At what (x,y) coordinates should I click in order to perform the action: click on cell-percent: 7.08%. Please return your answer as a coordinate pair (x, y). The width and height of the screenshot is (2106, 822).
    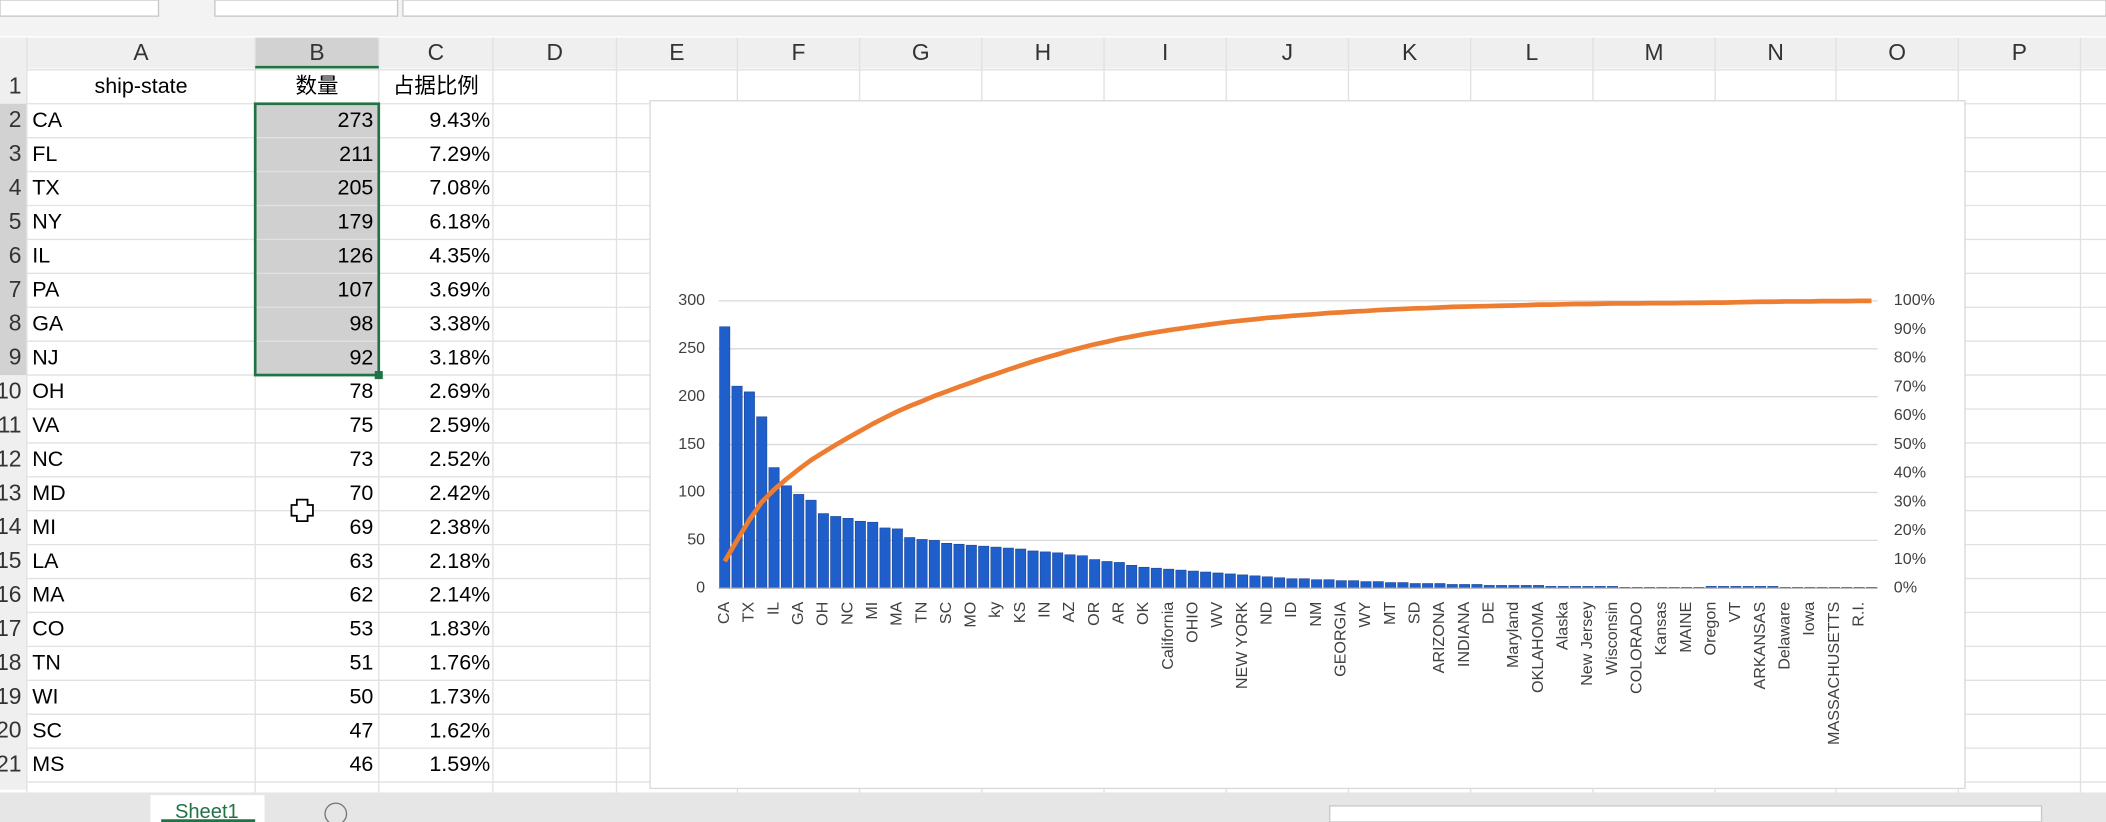
    Looking at the image, I should click on (459, 188).